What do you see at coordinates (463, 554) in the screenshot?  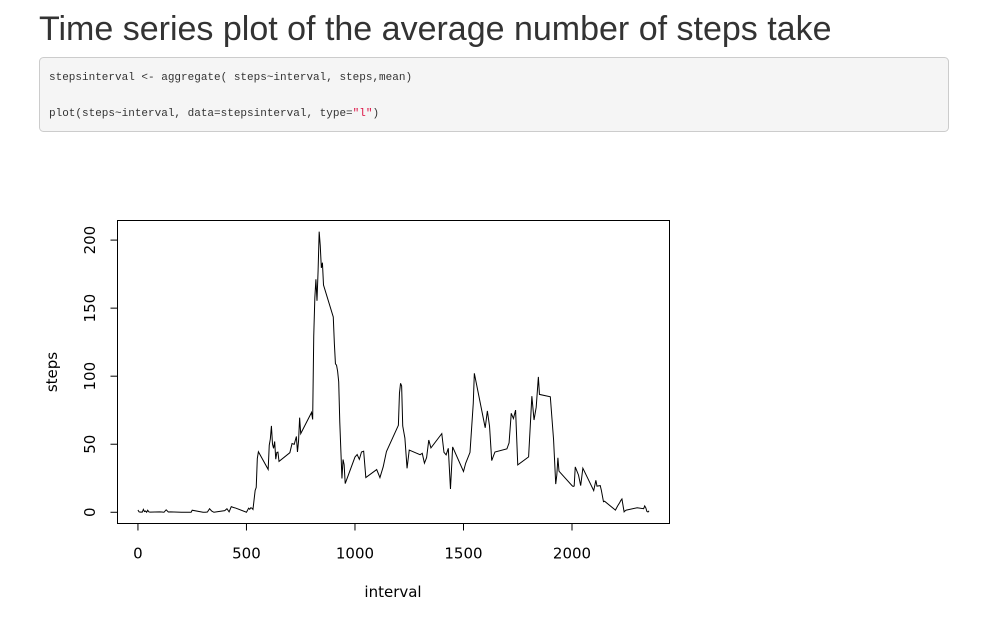 I see `x-tick-label: 1500` at bounding box center [463, 554].